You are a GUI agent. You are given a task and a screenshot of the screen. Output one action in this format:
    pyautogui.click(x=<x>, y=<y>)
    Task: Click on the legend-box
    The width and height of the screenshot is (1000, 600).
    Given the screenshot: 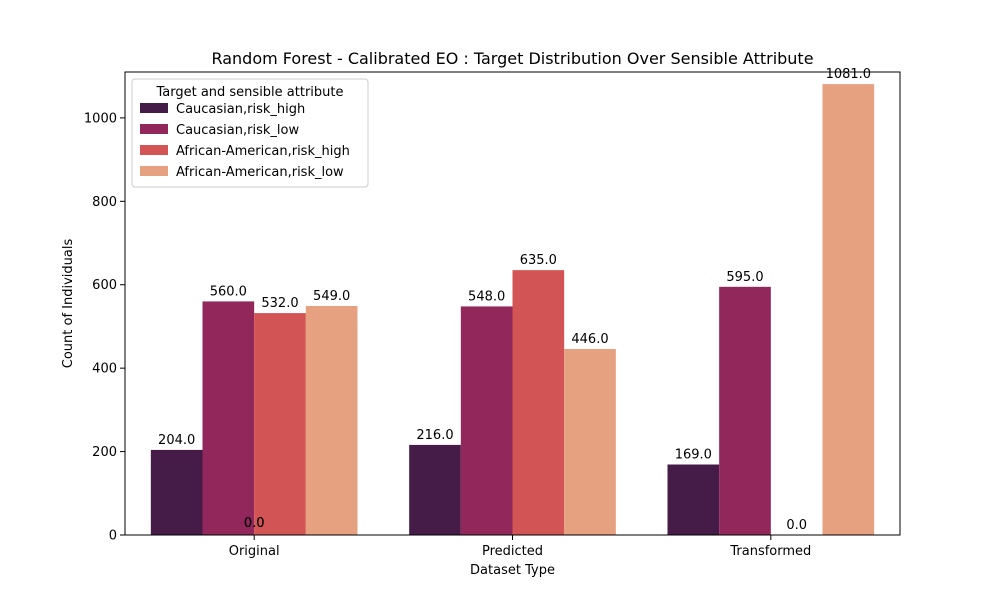 What is the action you would take?
    pyautogui.click(x=250, y=133)
    